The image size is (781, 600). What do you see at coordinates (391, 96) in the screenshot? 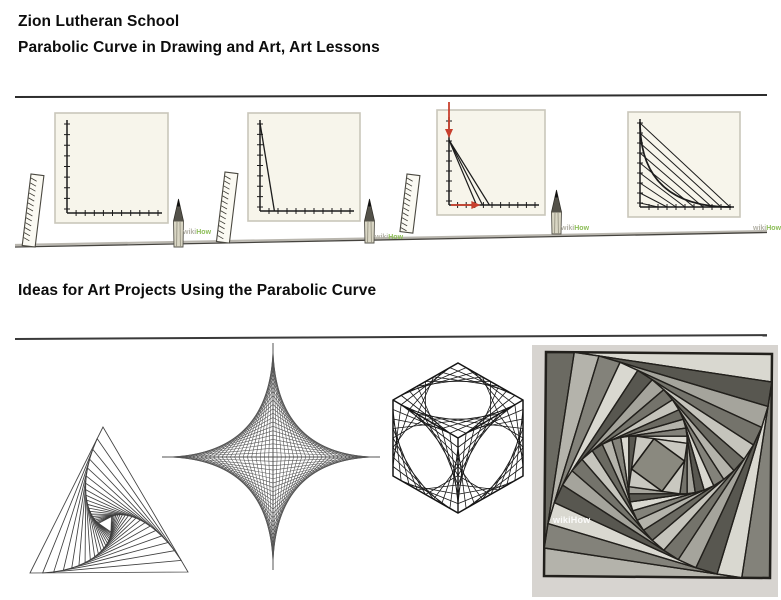
I see `divider-top` at bounding box center [391, 96].